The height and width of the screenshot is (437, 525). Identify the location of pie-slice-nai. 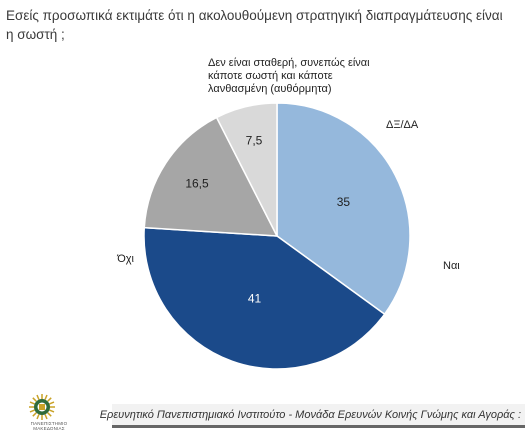
(343, 209).